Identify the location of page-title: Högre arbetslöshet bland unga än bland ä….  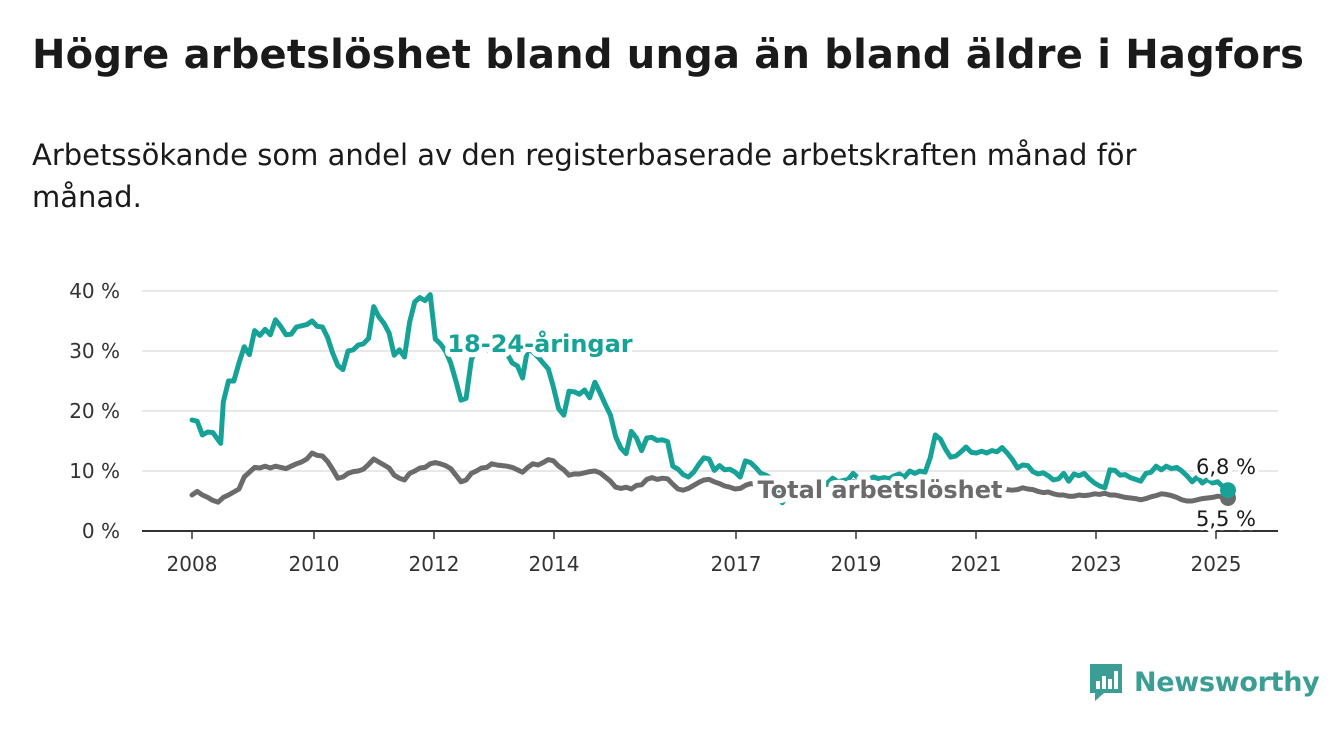
(668, 55).